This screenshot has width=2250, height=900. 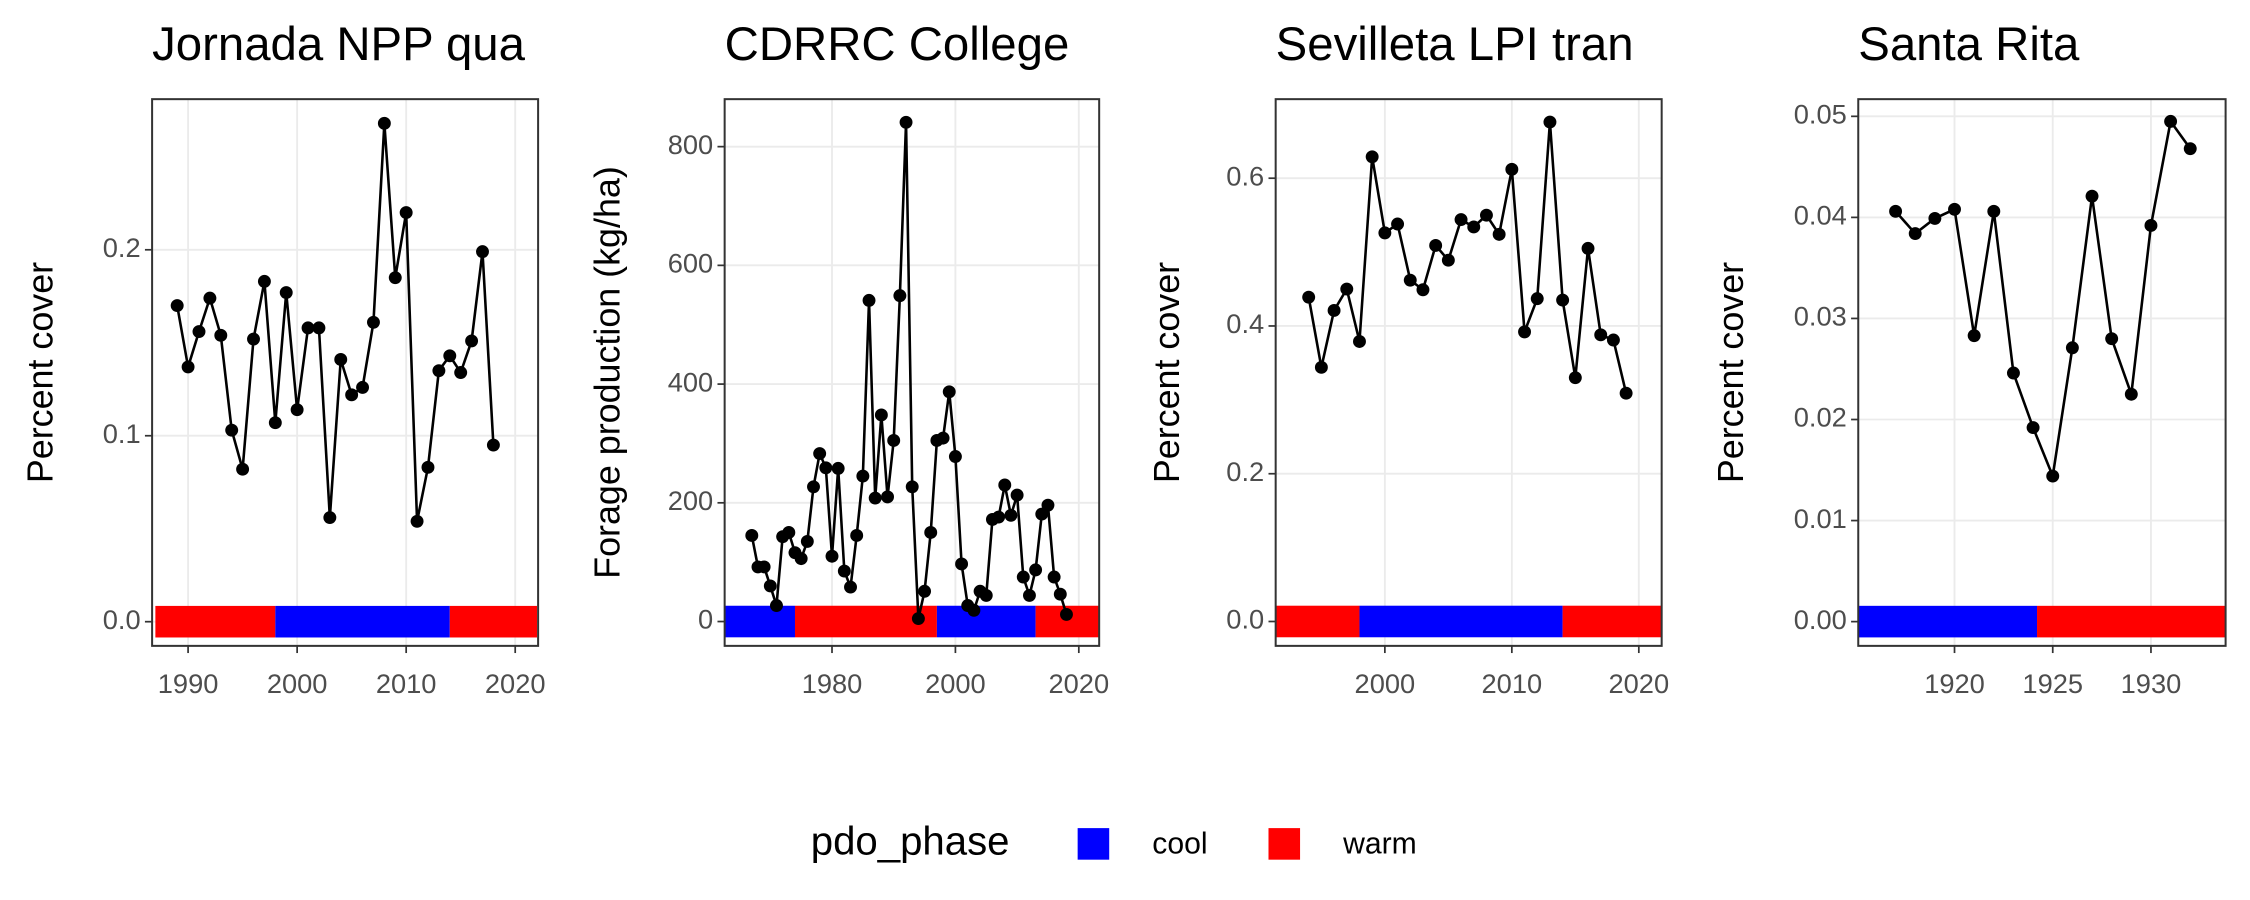 I want to click on chart-title: CDRRC College, so click(x=897, y=44).